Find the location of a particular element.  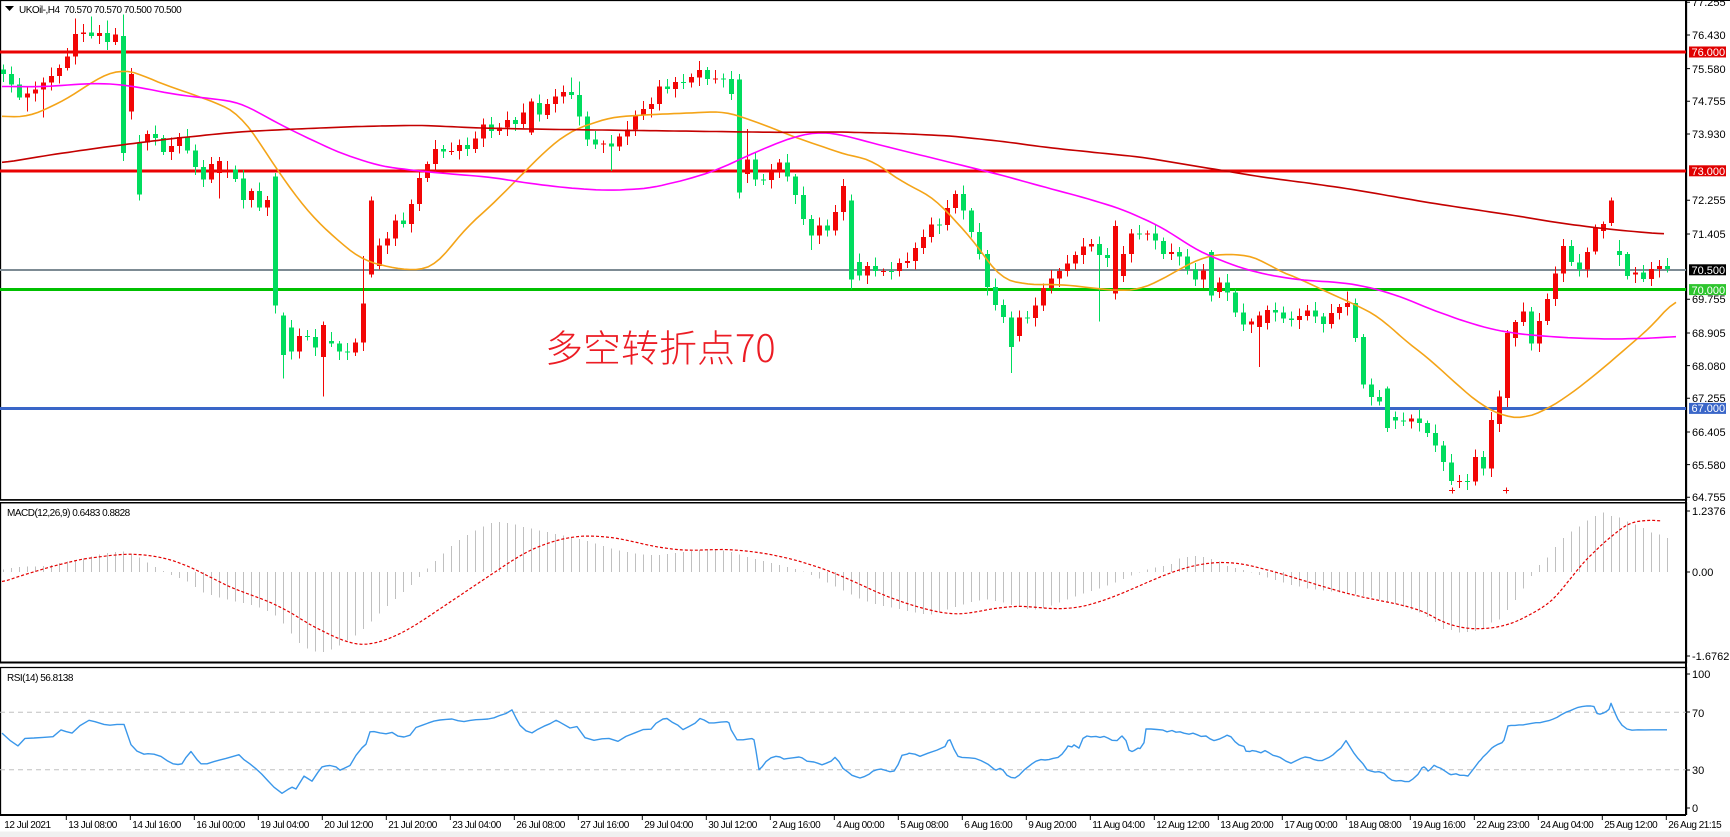

svg-text: -1.6762 is located at coordinates (1710, 657).